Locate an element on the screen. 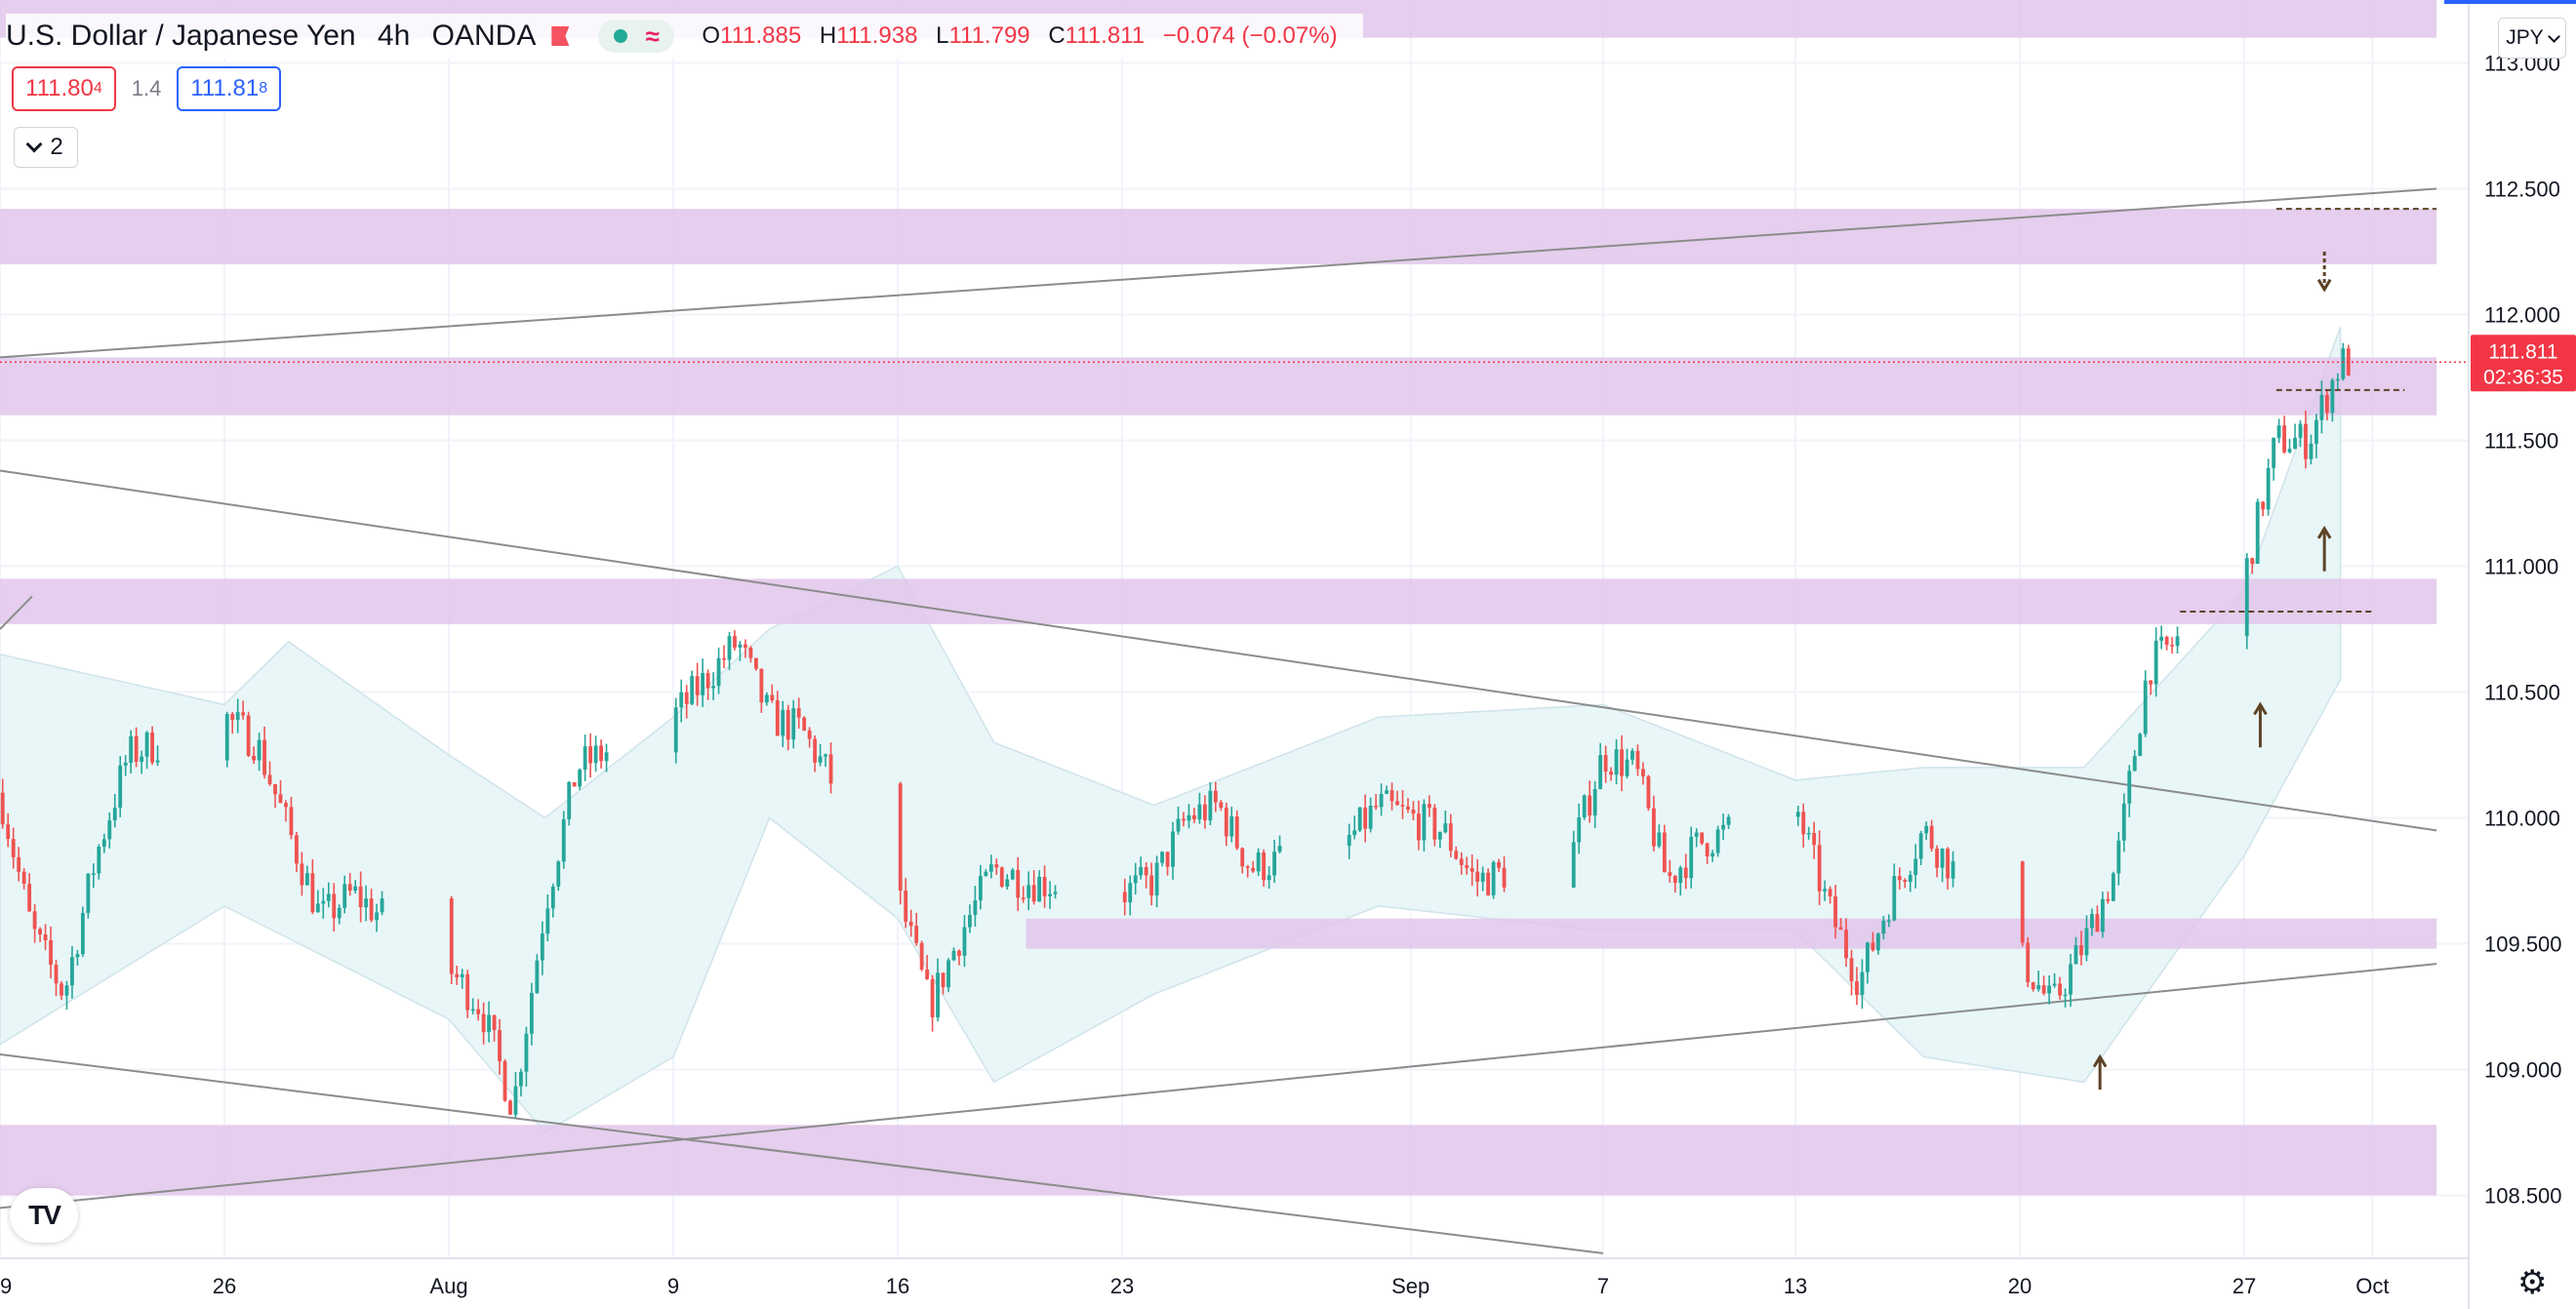 This screenshot has width=2576, height=1309. chevron-down-icon is located at coordinates (2553, 36).